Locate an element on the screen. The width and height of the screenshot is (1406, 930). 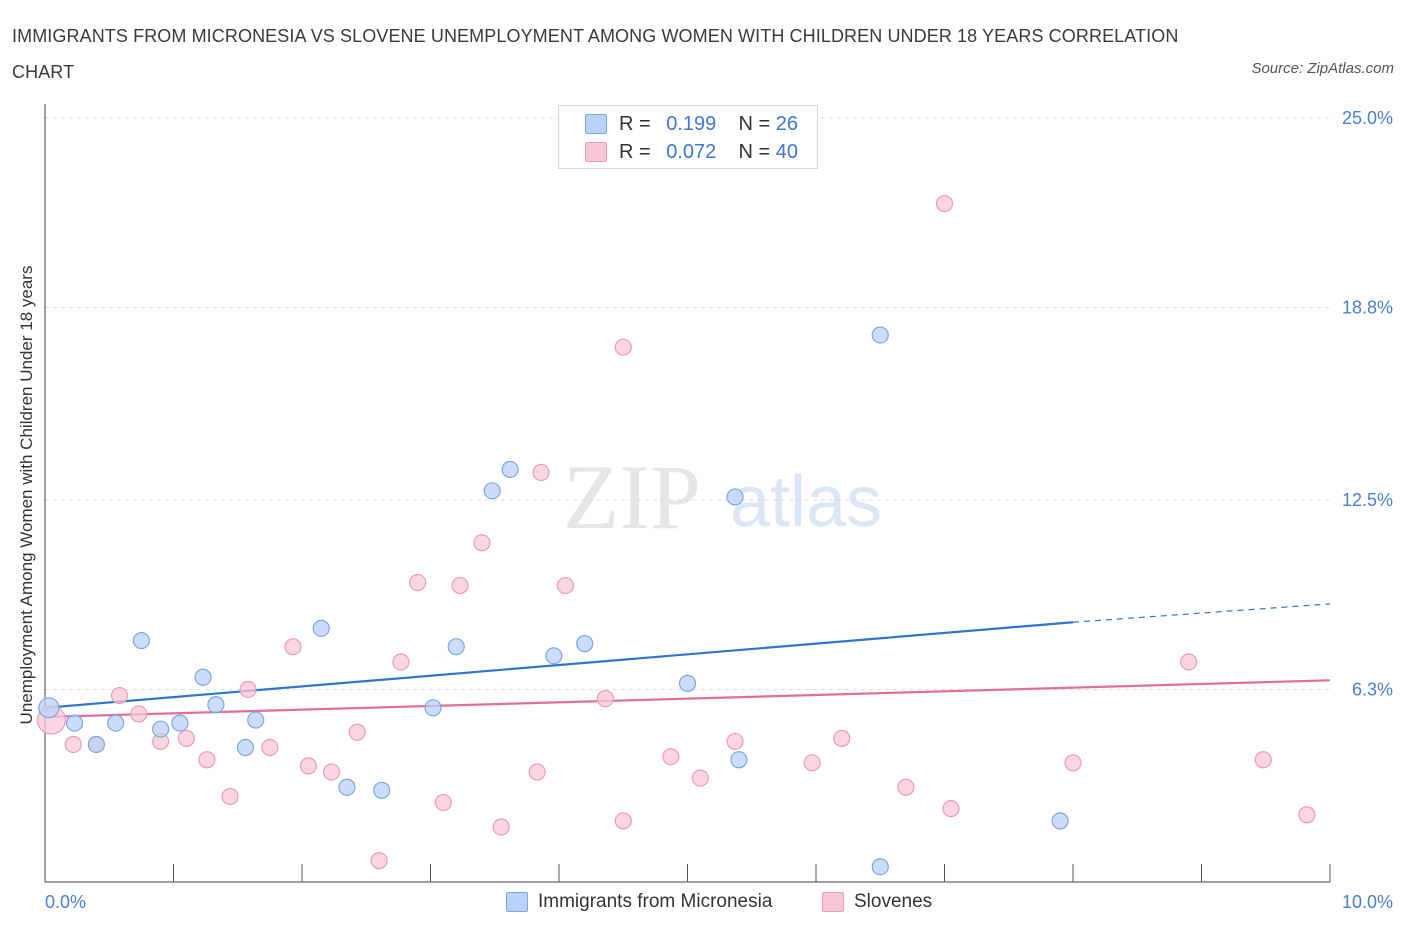
legend-r-value: 0.072 is located at coordinates (691, 152).